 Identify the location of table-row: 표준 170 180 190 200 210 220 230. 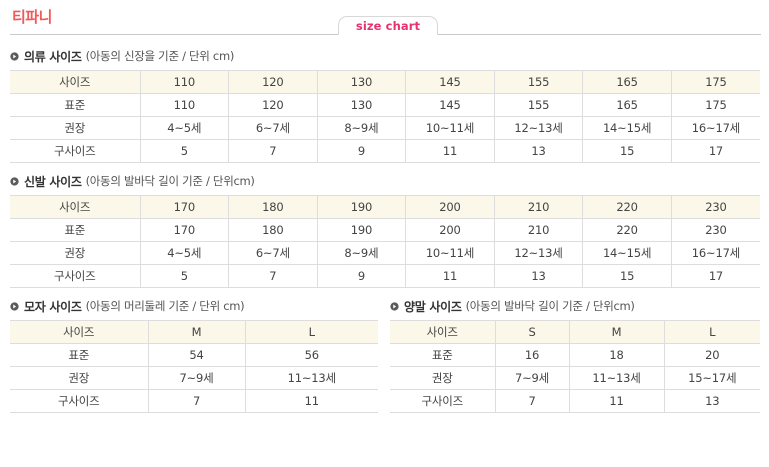
(385, 230).